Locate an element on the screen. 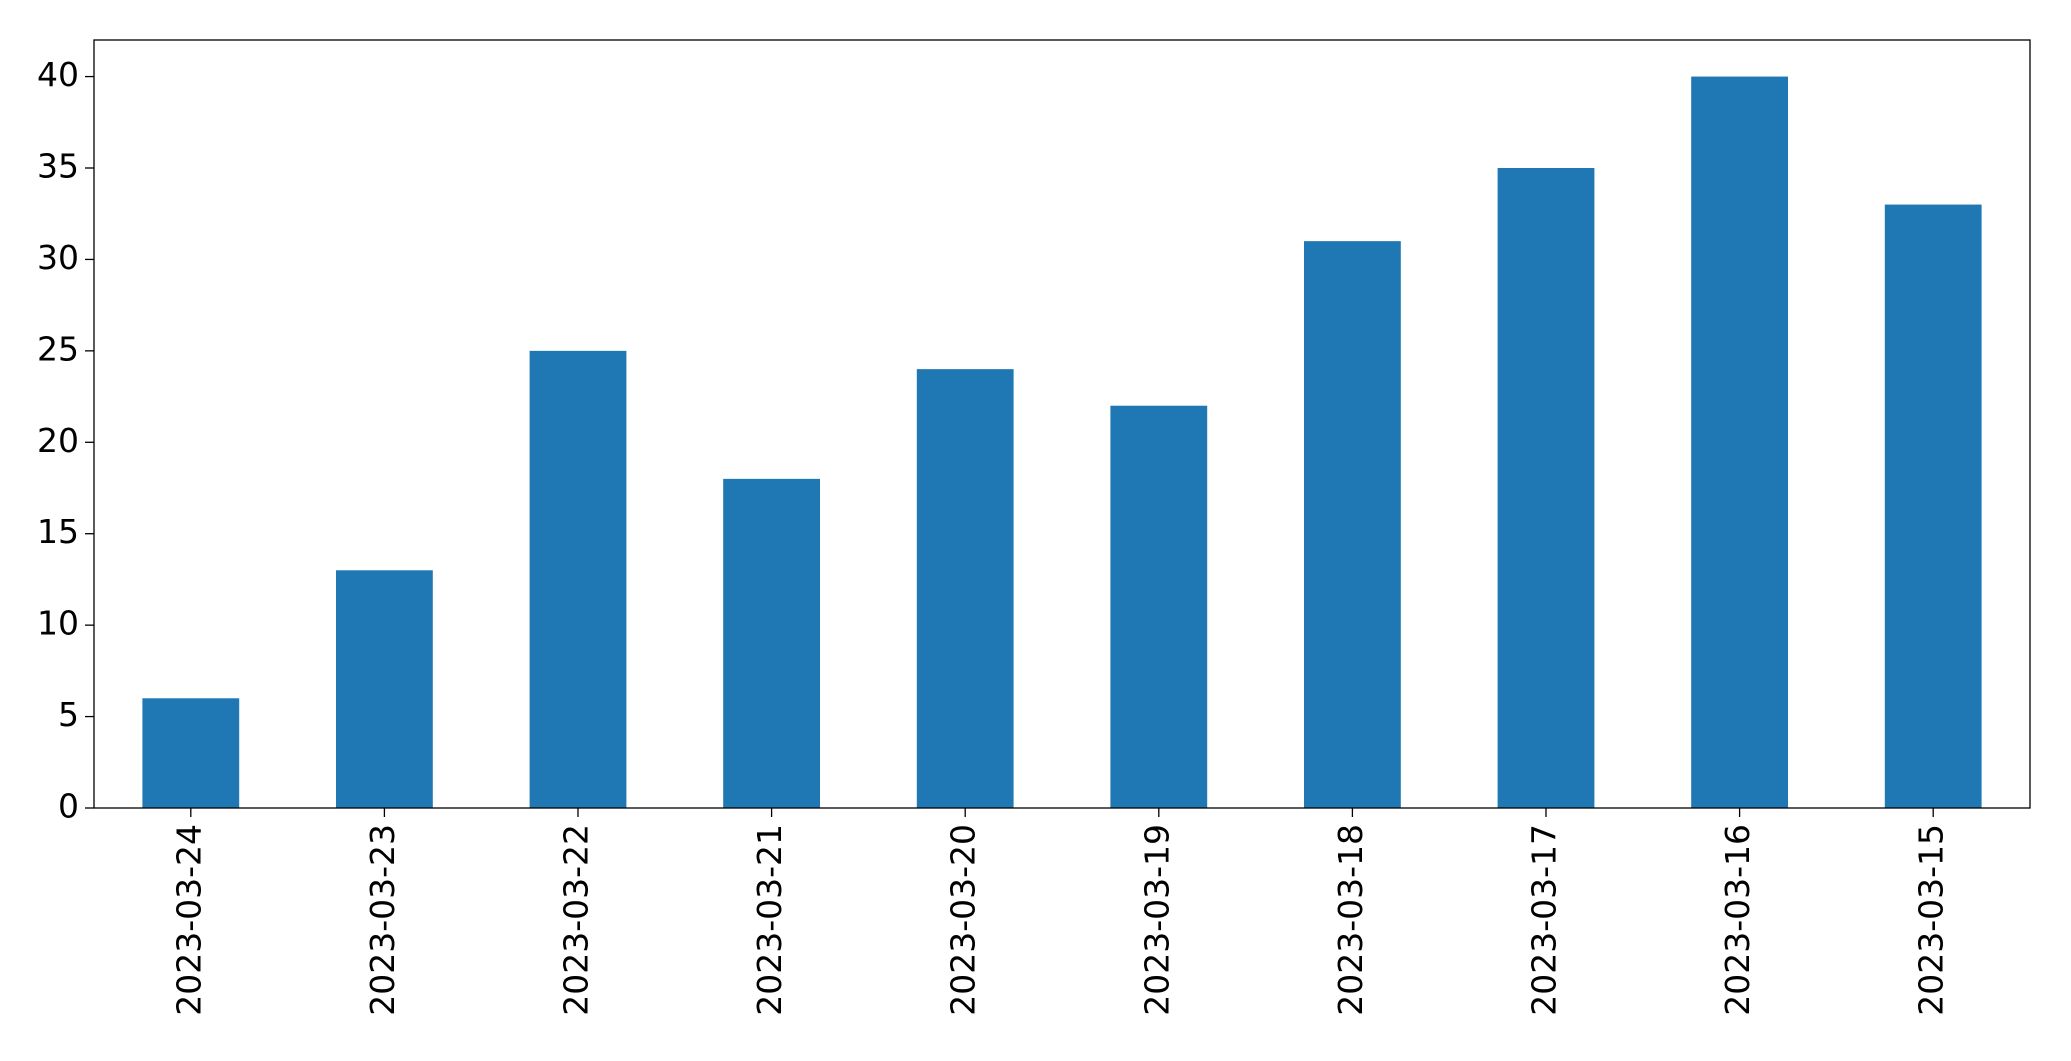 The width and height of the screenshot is (2071, 1061). y-tick-label: 35 is located at coordinates (58, 166).